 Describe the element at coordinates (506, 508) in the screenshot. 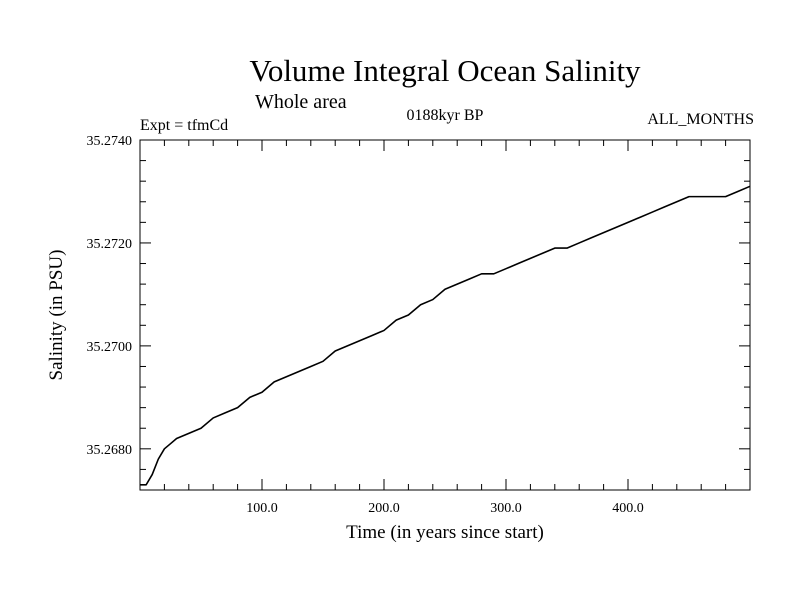

I see `x-tick-label: 300.0` at that location.